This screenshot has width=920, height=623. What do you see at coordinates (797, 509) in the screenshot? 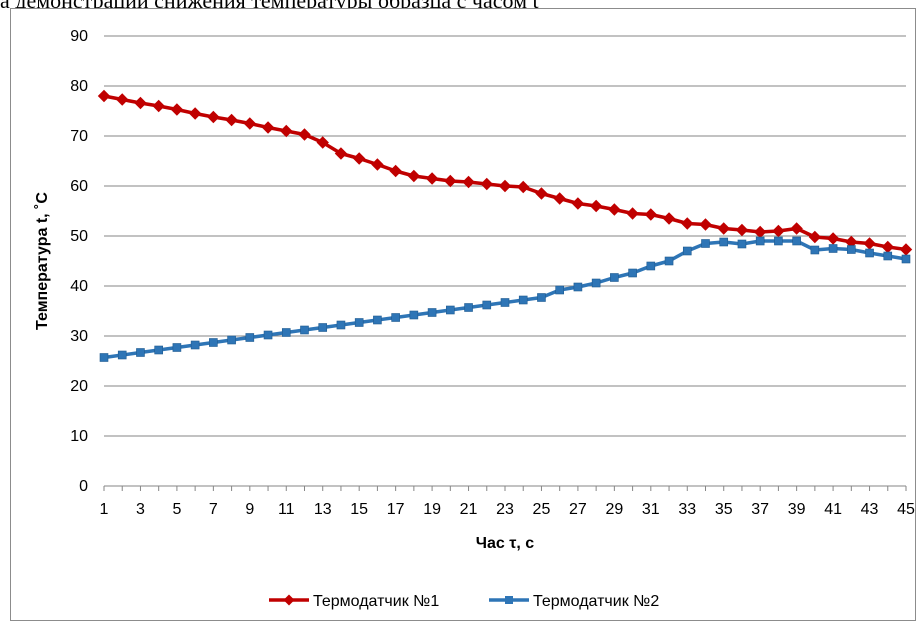
I see `x-tick-label-39: 39` at bounding box center [797, 509].